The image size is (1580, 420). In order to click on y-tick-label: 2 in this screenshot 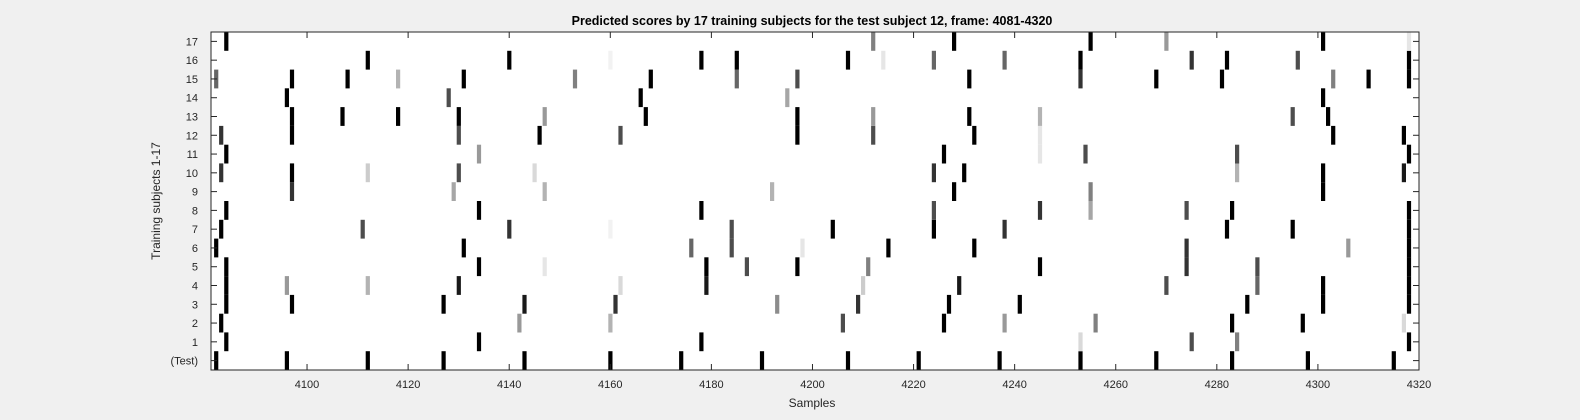, I will do `click(195, 324)`.